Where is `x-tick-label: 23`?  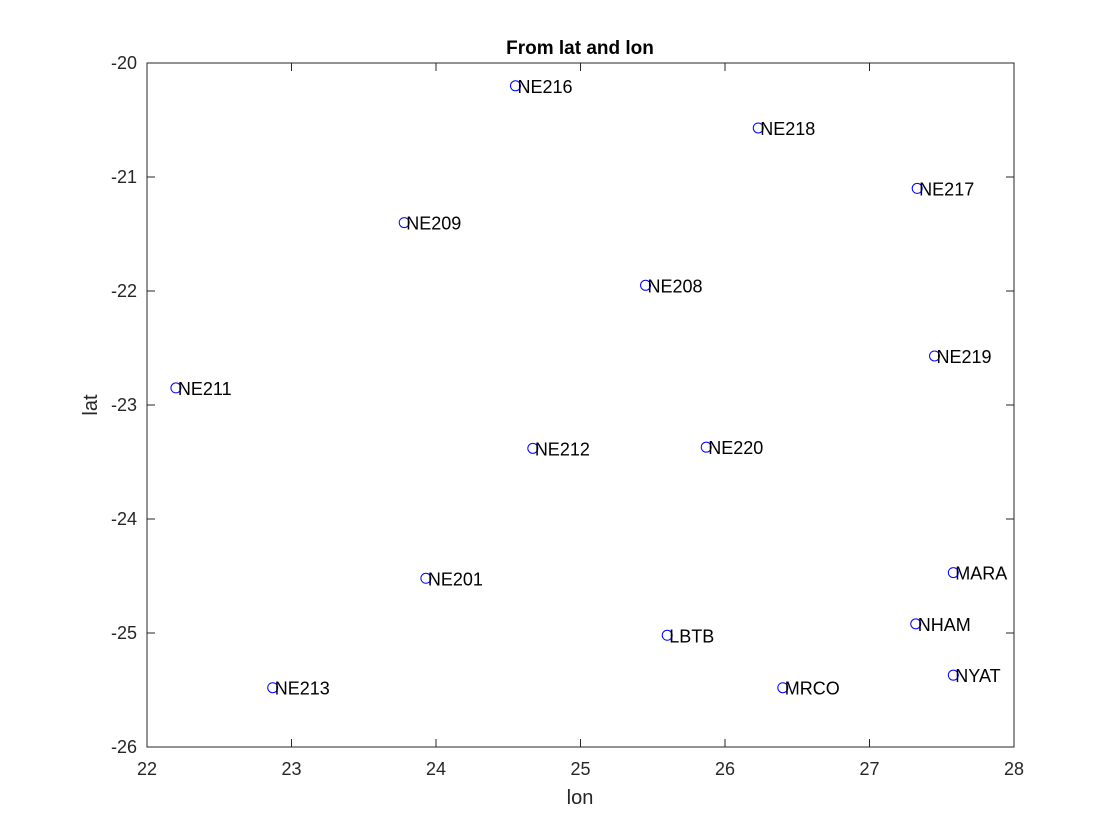
x-tick-label: 23 is located at coordinates (291, 769).